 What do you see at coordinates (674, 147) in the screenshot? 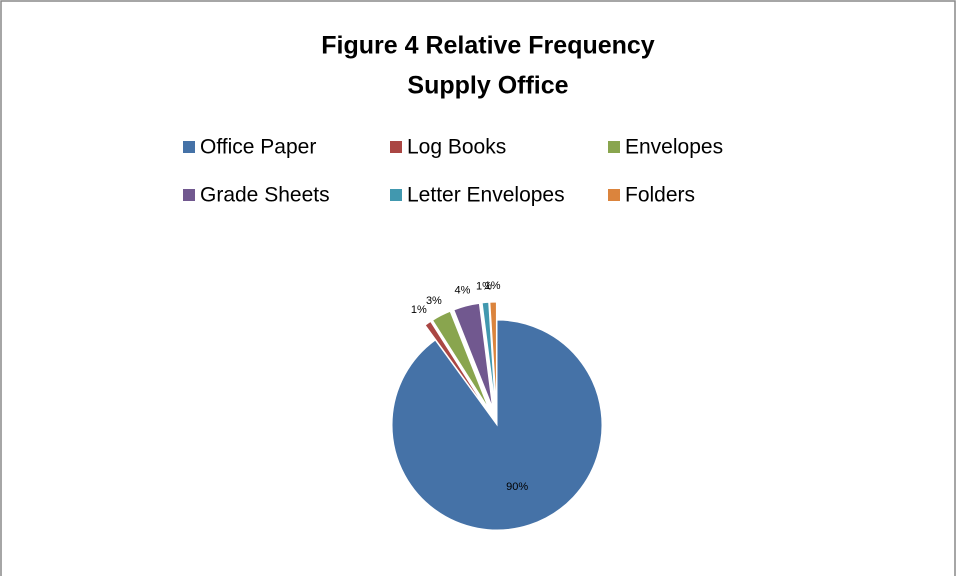
I see `legend-label: Envelopes` at bounding box center [674, 147].